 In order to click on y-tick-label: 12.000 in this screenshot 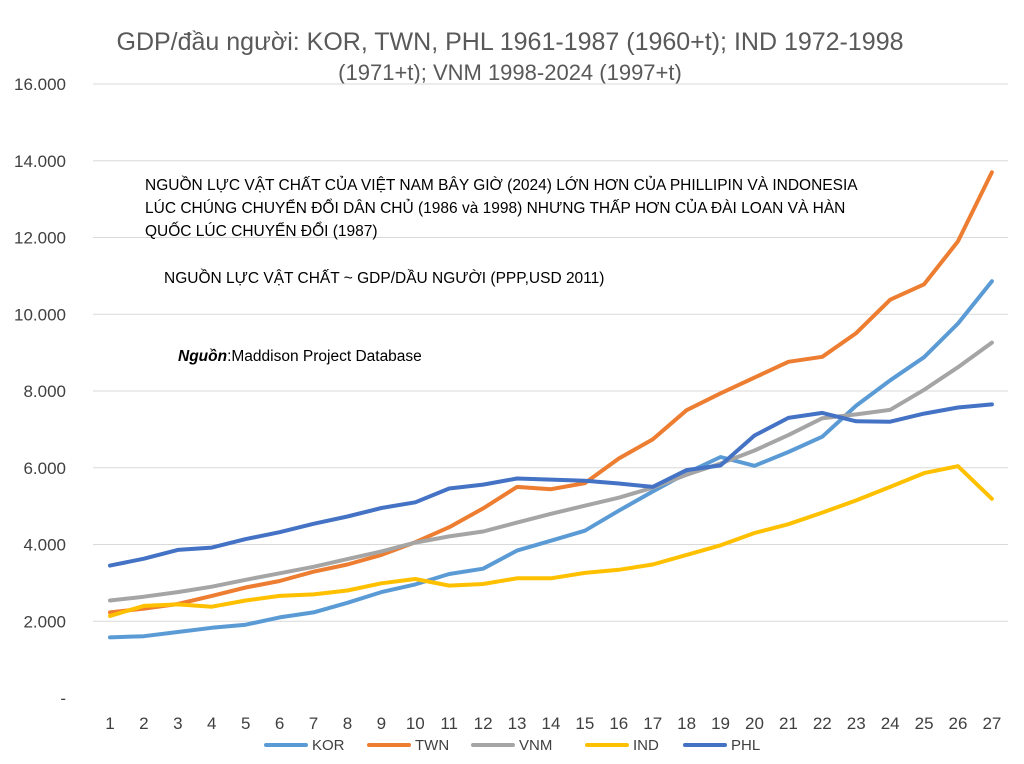, I will do `click(40, 238)`.